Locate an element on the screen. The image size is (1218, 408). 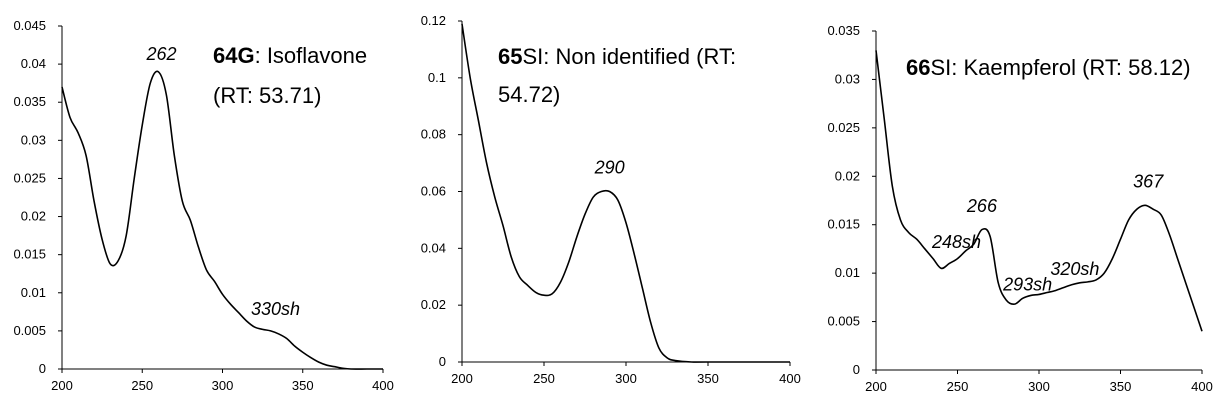
chart-title-line: (RT: 53.71) is located at coordinates (267, 95).